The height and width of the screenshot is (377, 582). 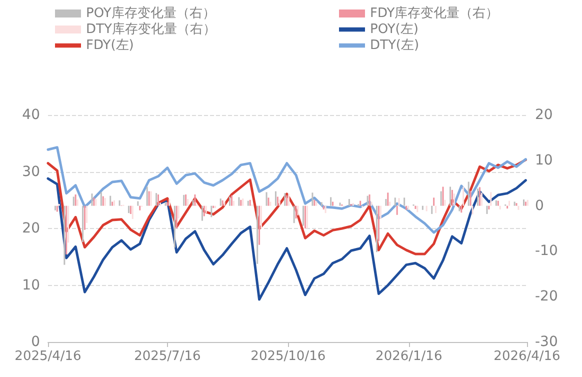 What do you see at coordinates (151, 29) in the screenshot?
I see `legend-label: DTY库存变化量（右）` at bounding box center [151, 29].